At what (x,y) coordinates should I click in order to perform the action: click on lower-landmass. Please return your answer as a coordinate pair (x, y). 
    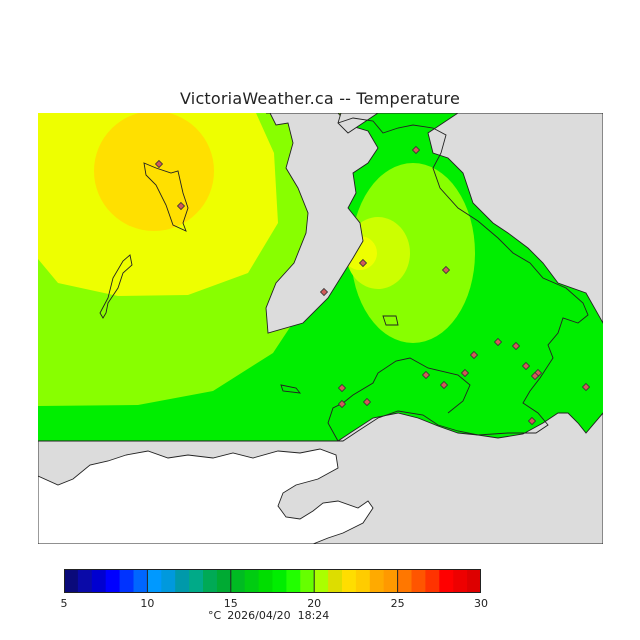
    Looking at the image, I should click on (206, 496).